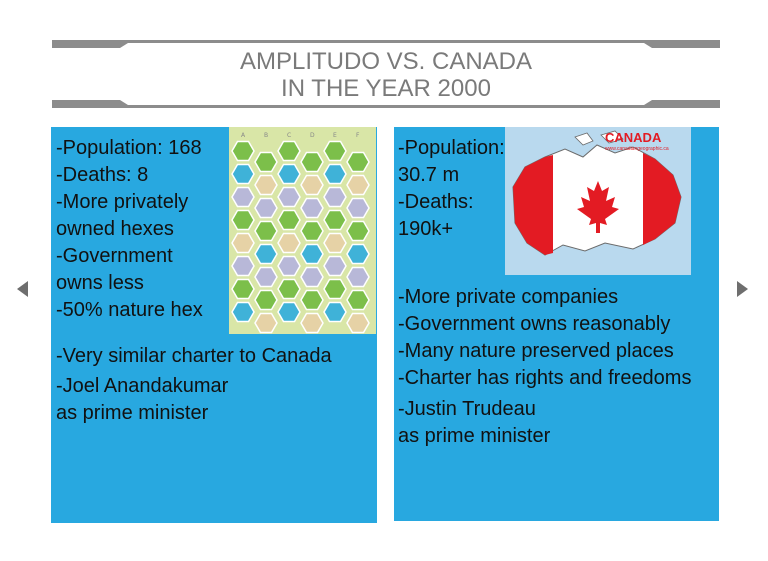 This screenshot has height=561, width=768. I want to click on amplitudo-population: -Population: 168, so click(129, 148).